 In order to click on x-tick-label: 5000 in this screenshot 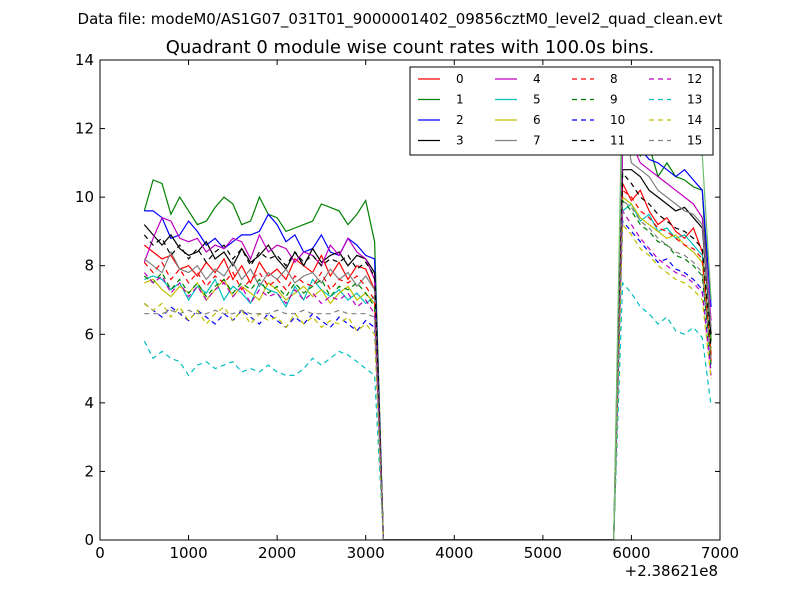, I will do `click(543, 553)`.